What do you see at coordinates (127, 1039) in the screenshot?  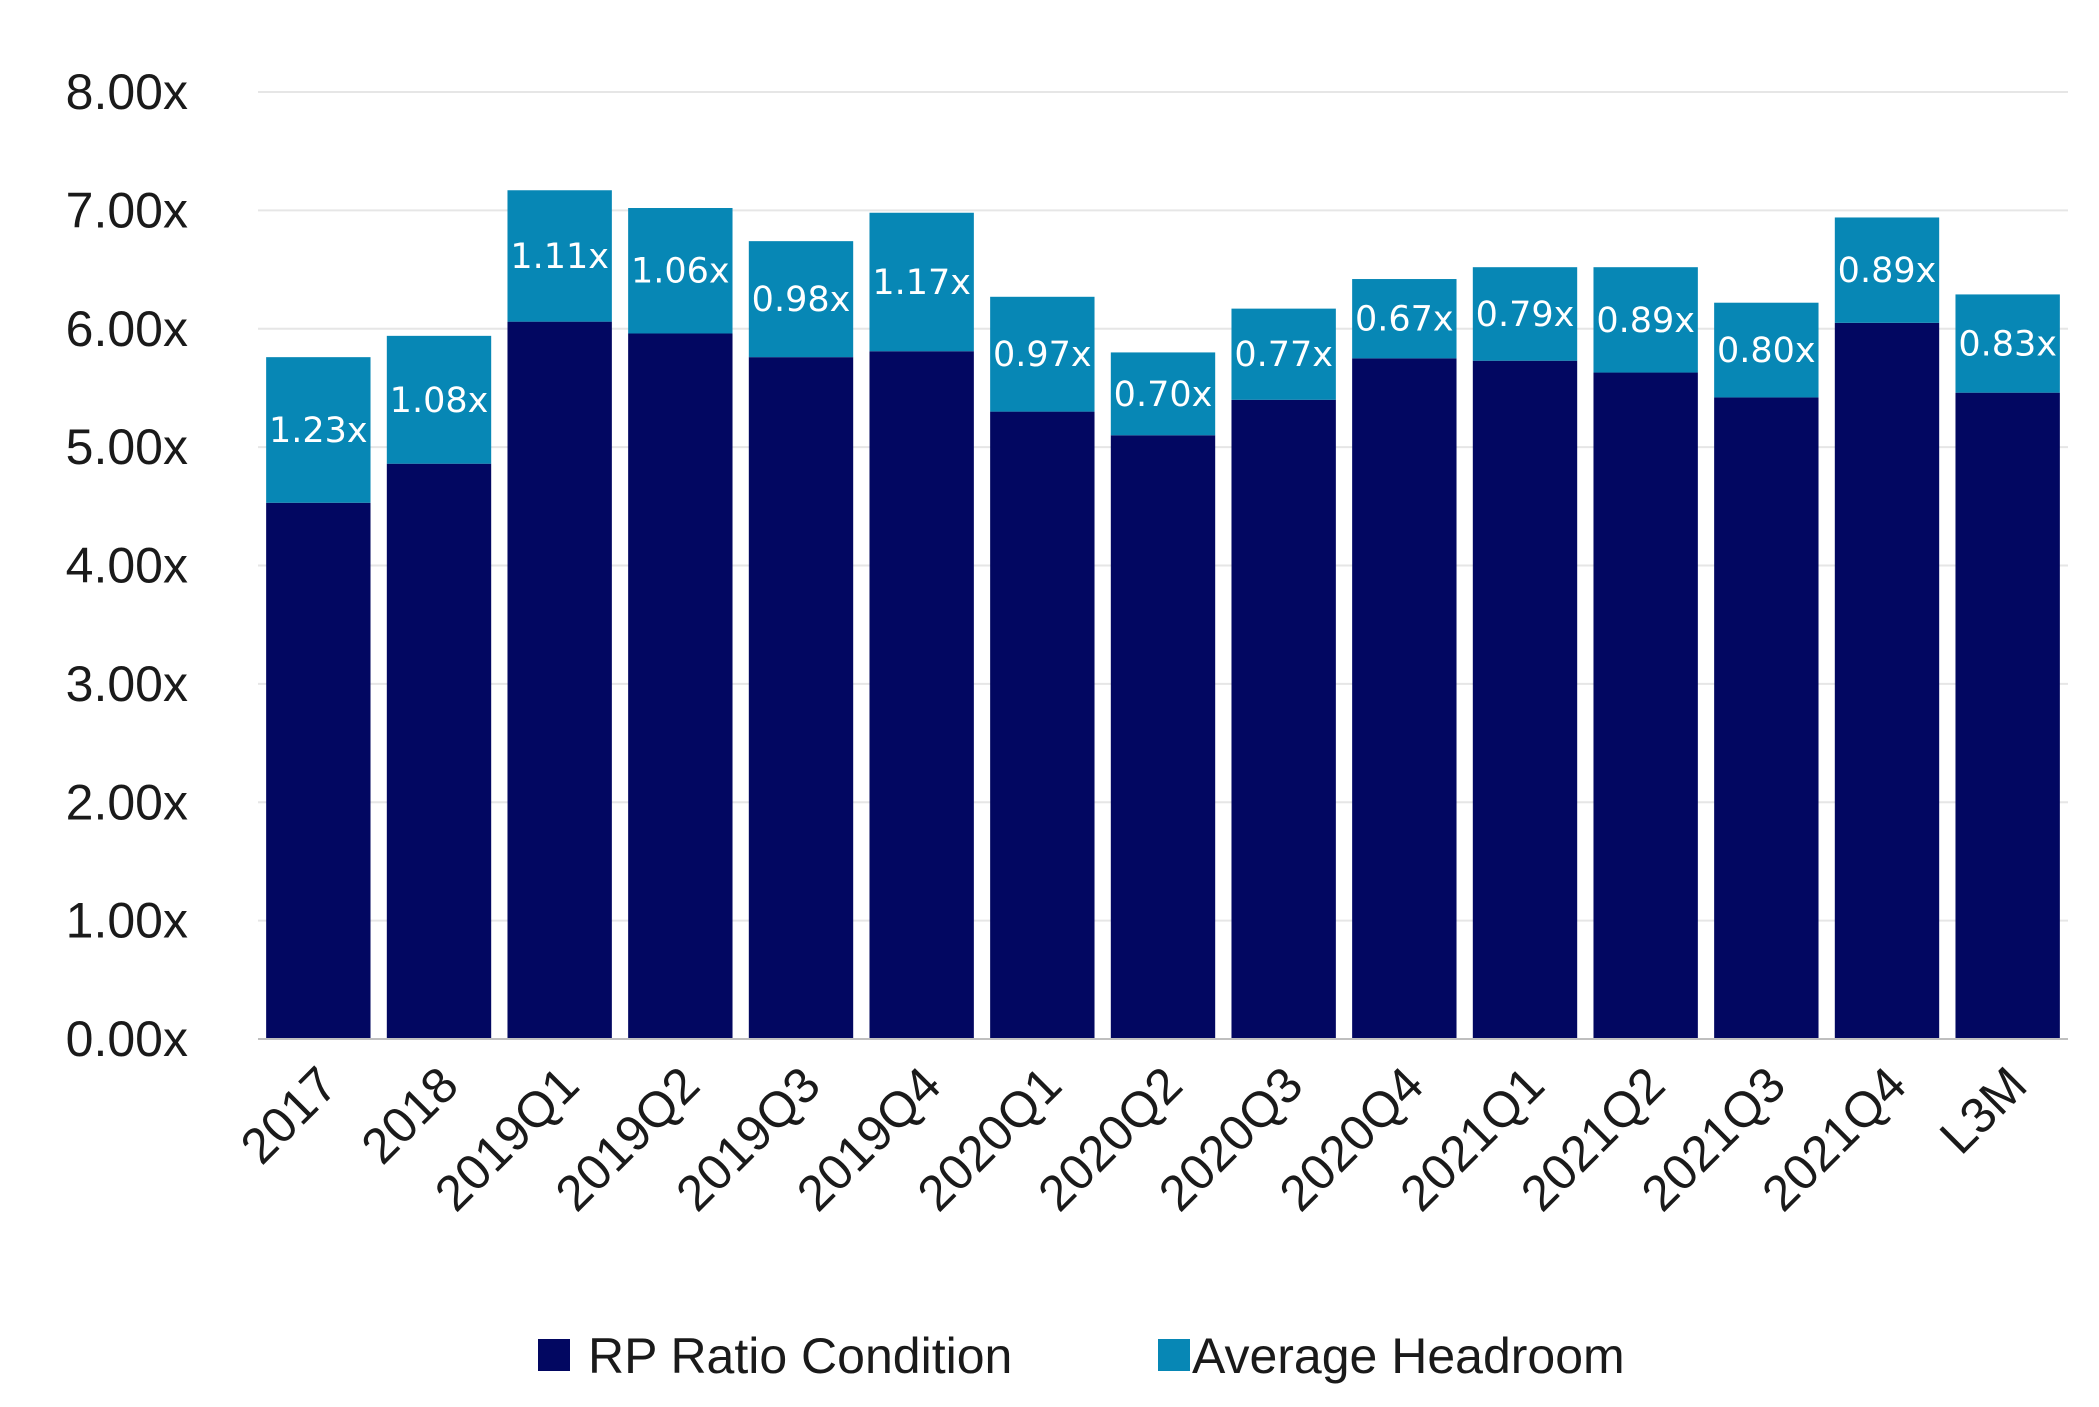 I see `y-tick-label: 0.00x` at bounding box center [127, 1039].